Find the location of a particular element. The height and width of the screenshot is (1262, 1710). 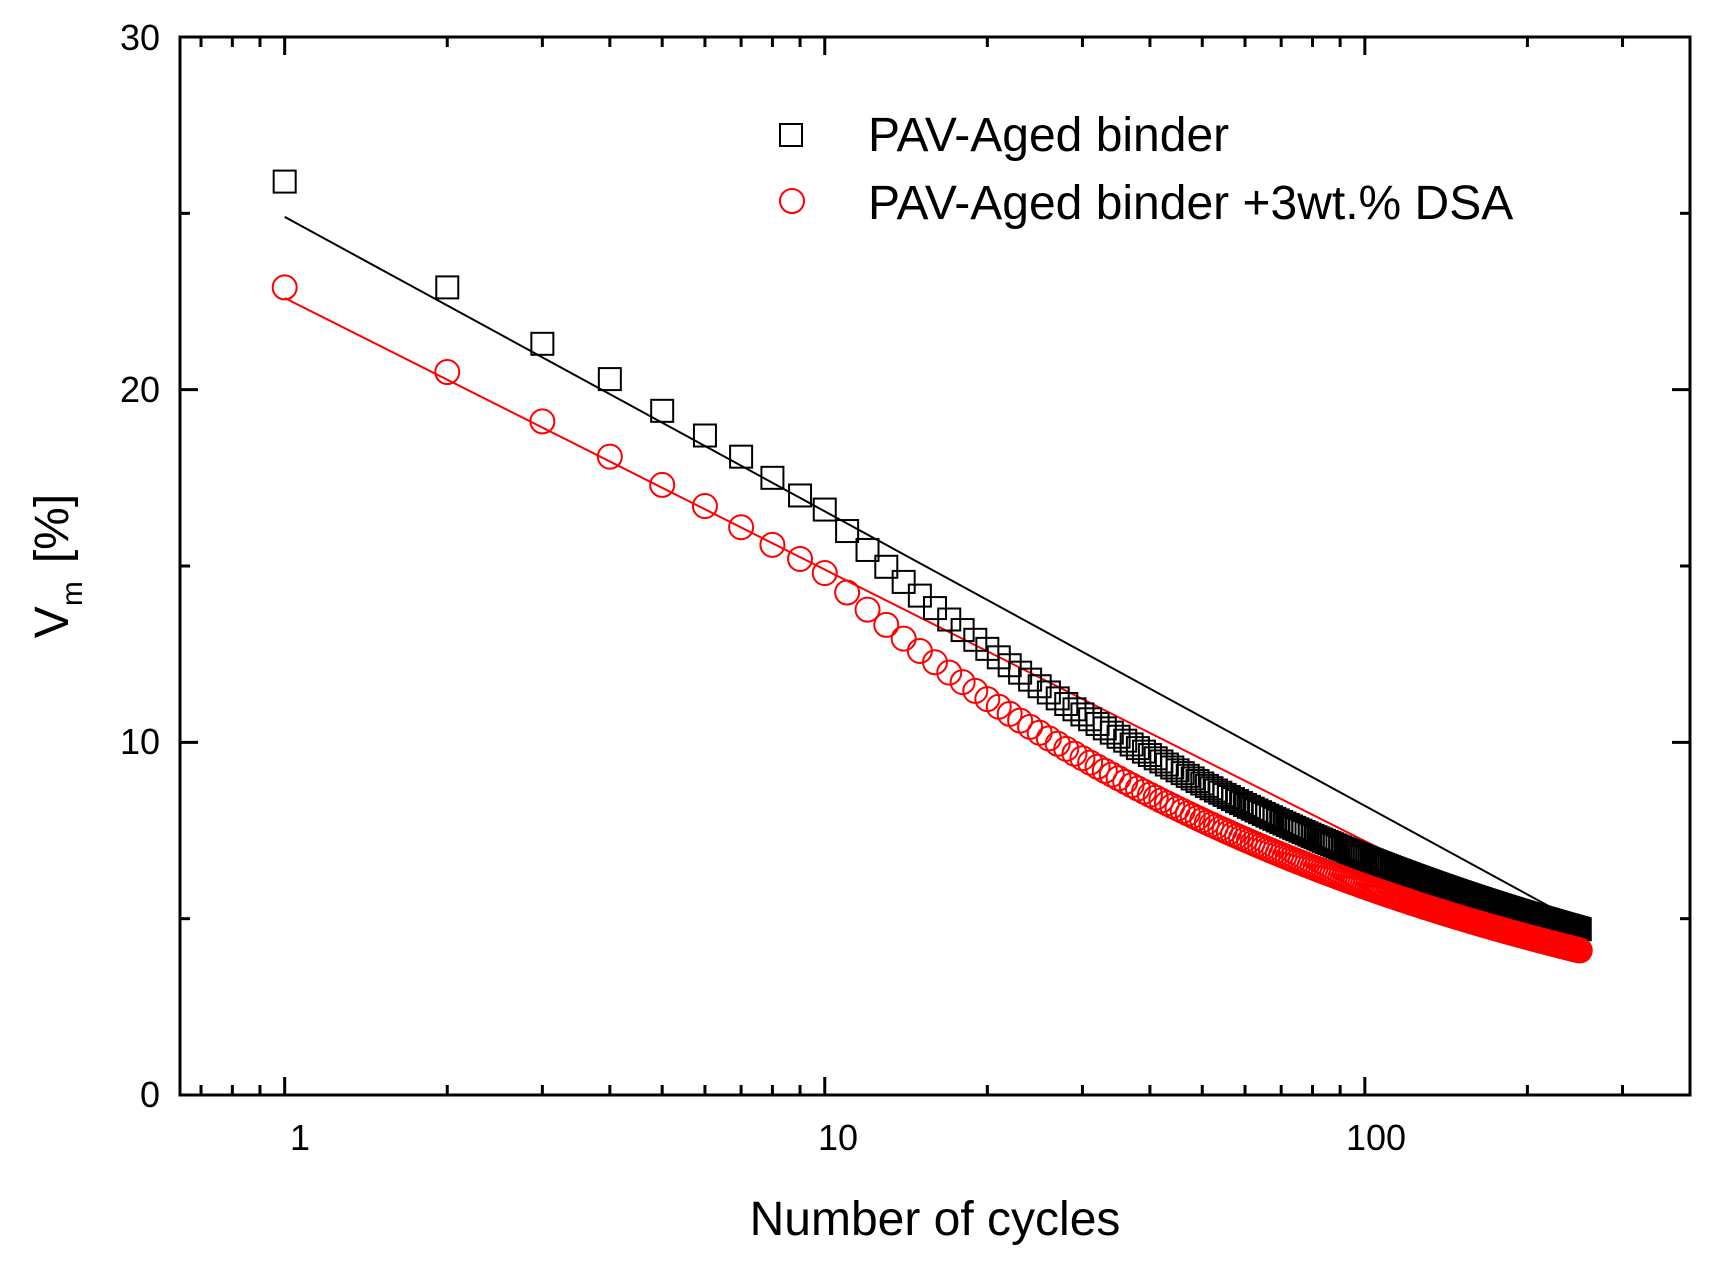

y-axis-title-symbol: V is located at coordinates (52, 622).